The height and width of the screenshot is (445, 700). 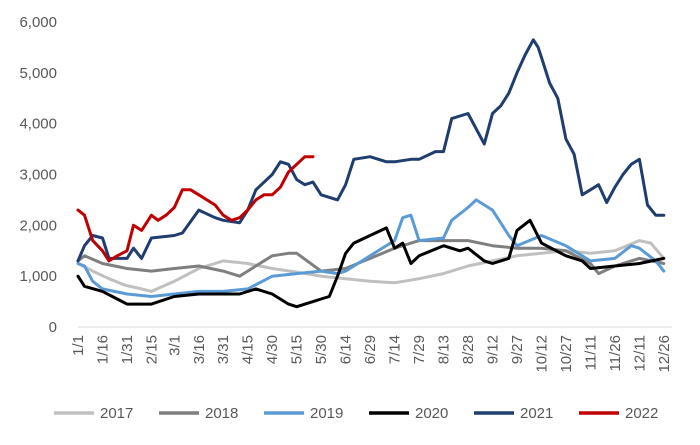 I want to click on y-tick-label: 3,000, so click(x=38, y=175).